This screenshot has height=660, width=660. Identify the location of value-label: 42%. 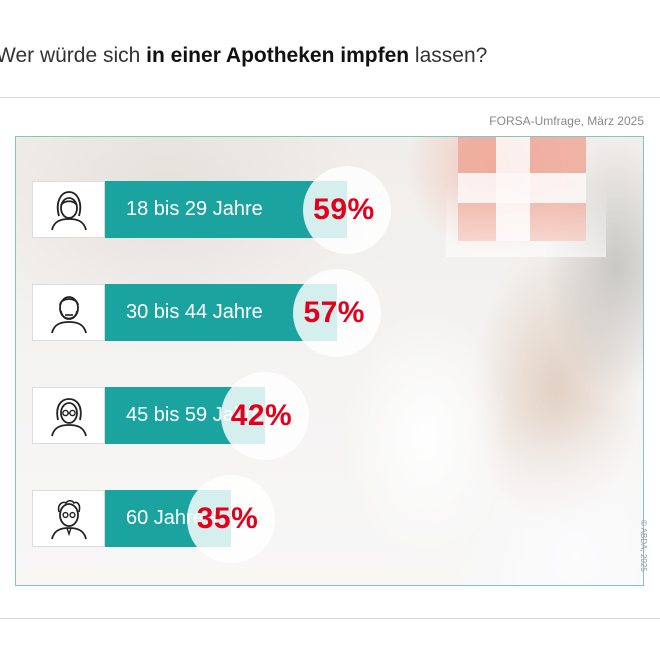
(261, 415).